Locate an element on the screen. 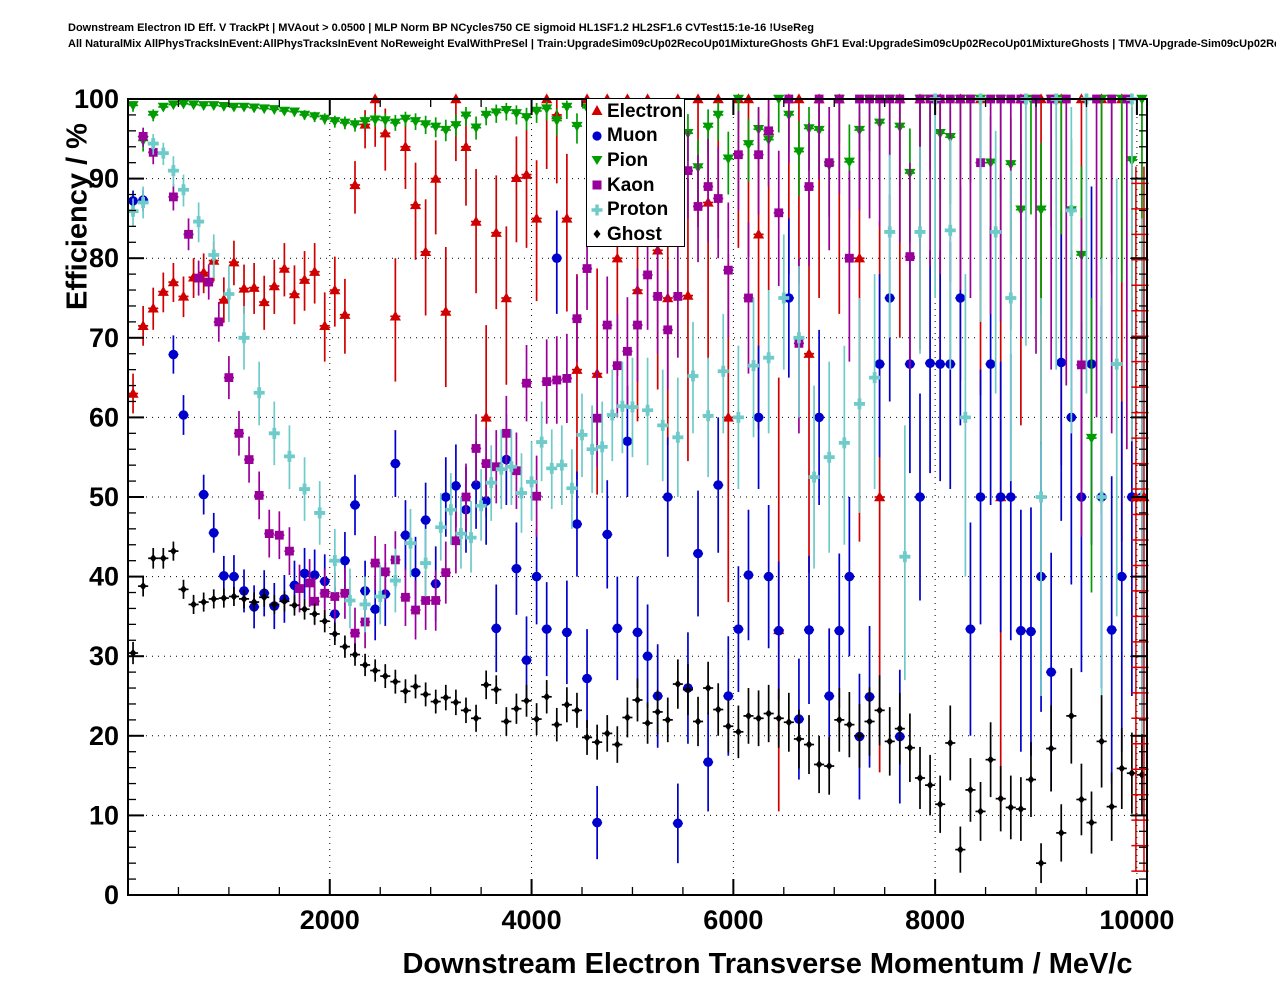  x-tick-label: 8000 is located at coordinates (935, 920).